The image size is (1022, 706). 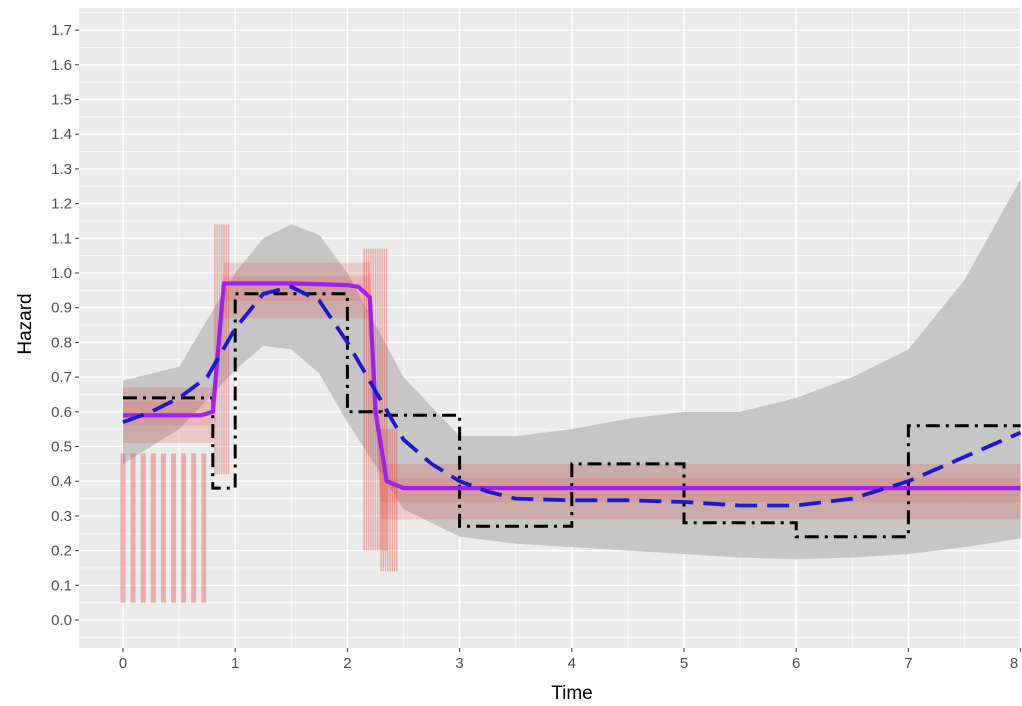 I want to click on x-axis-title: Time, so click(x=572, y=693).